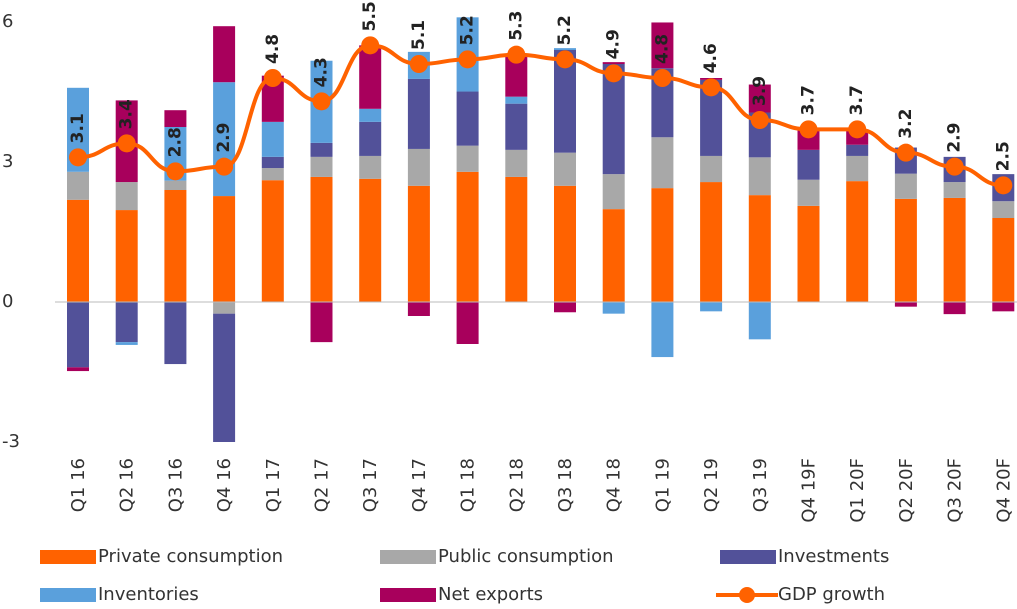 The height and width of the screenshot is (609, 1017). Describe the element at coordinates (1003, 156) in the screenshot. I see `value-label: 2.5` at that location.